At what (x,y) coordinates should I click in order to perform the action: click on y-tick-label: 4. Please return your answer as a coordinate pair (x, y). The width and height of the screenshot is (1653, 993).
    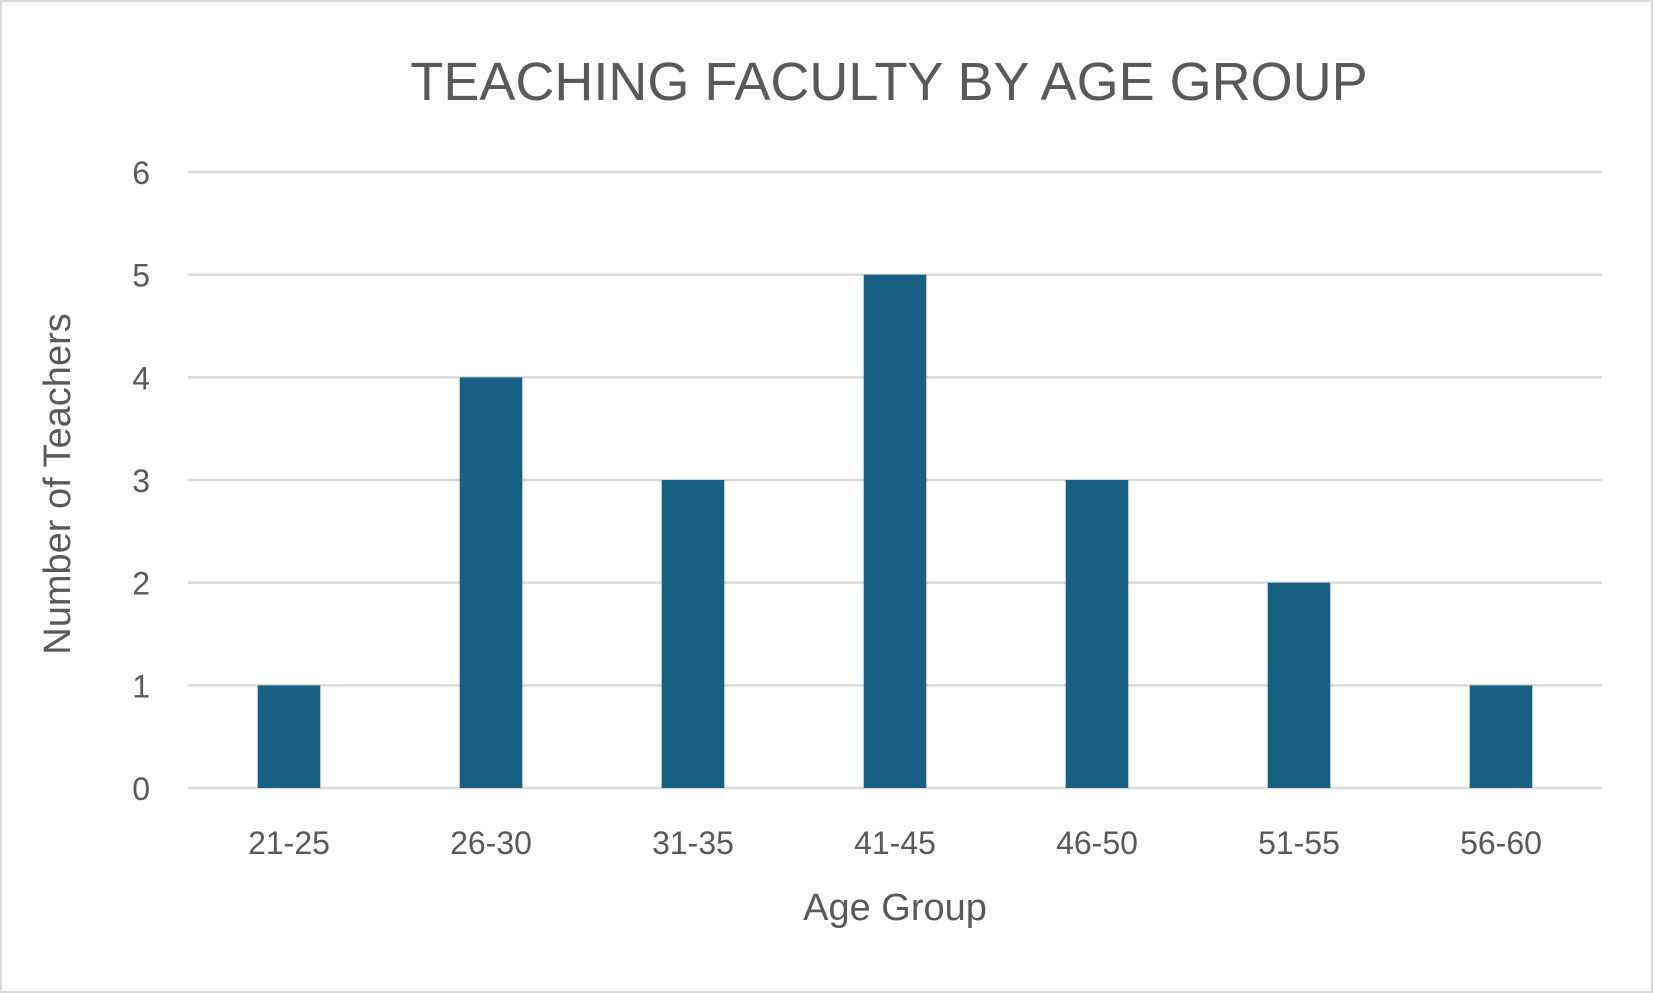
    Looking at the image, I should click on (141, 378).